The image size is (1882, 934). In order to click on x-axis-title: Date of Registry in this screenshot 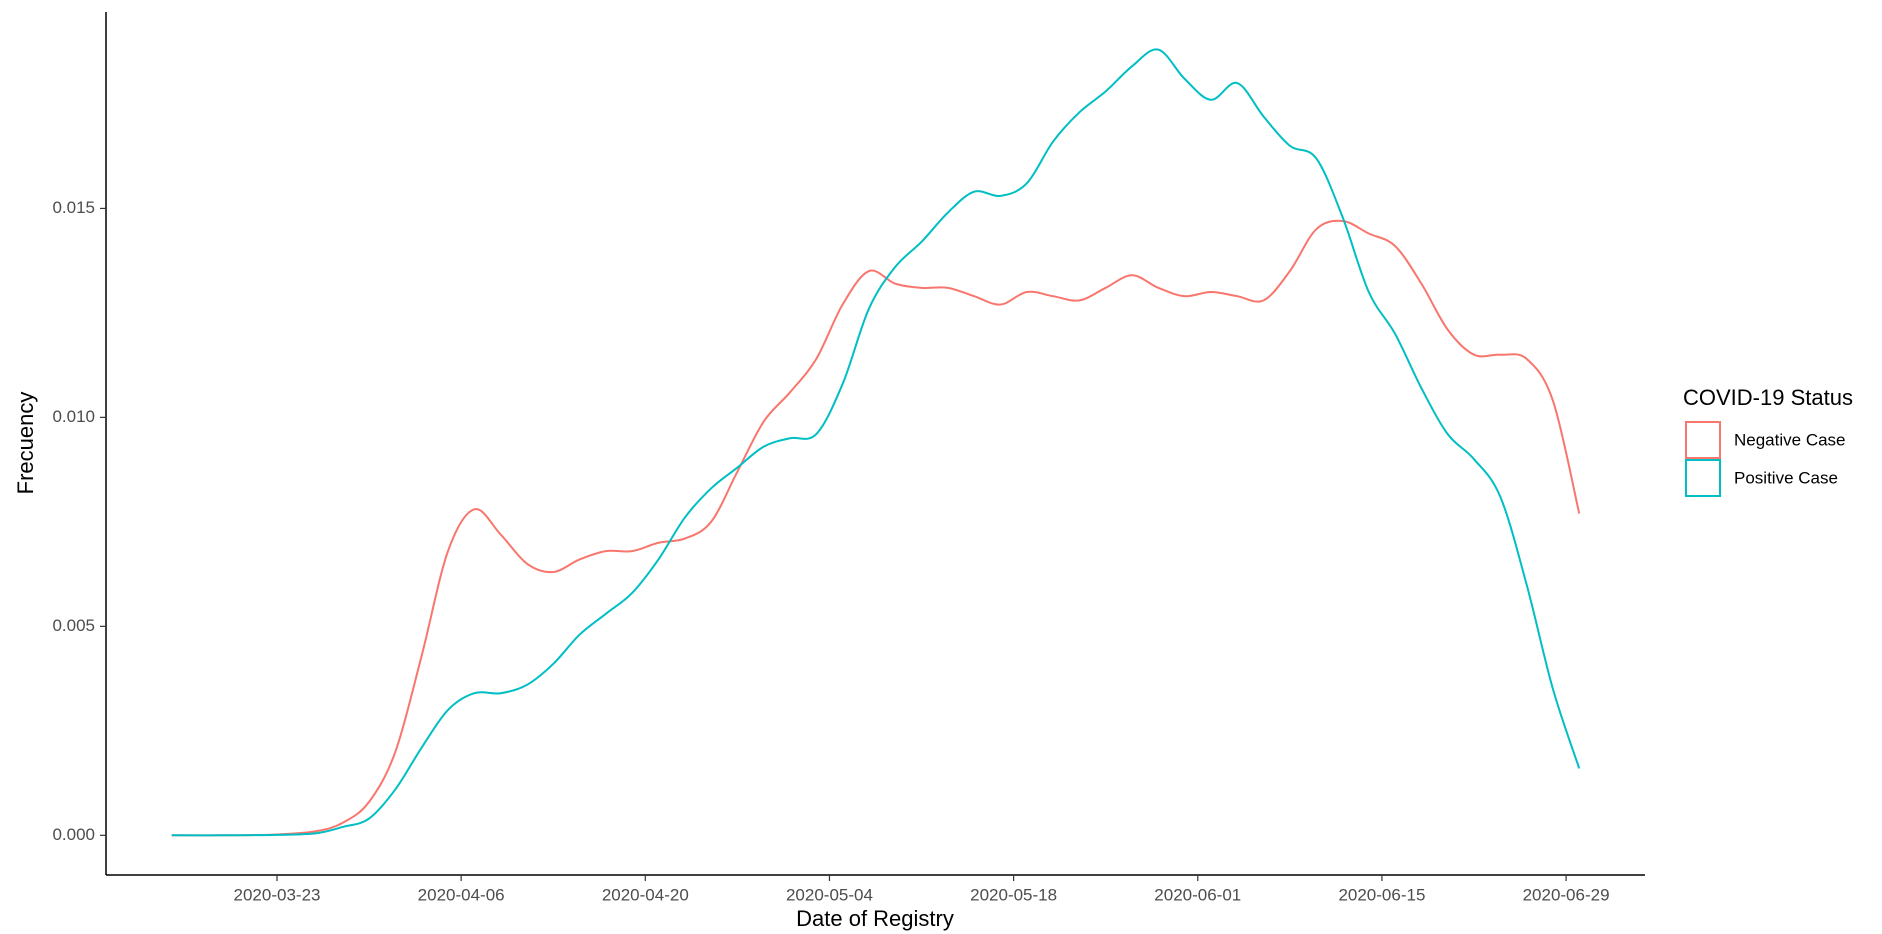, I will do `click(875, 918)`.